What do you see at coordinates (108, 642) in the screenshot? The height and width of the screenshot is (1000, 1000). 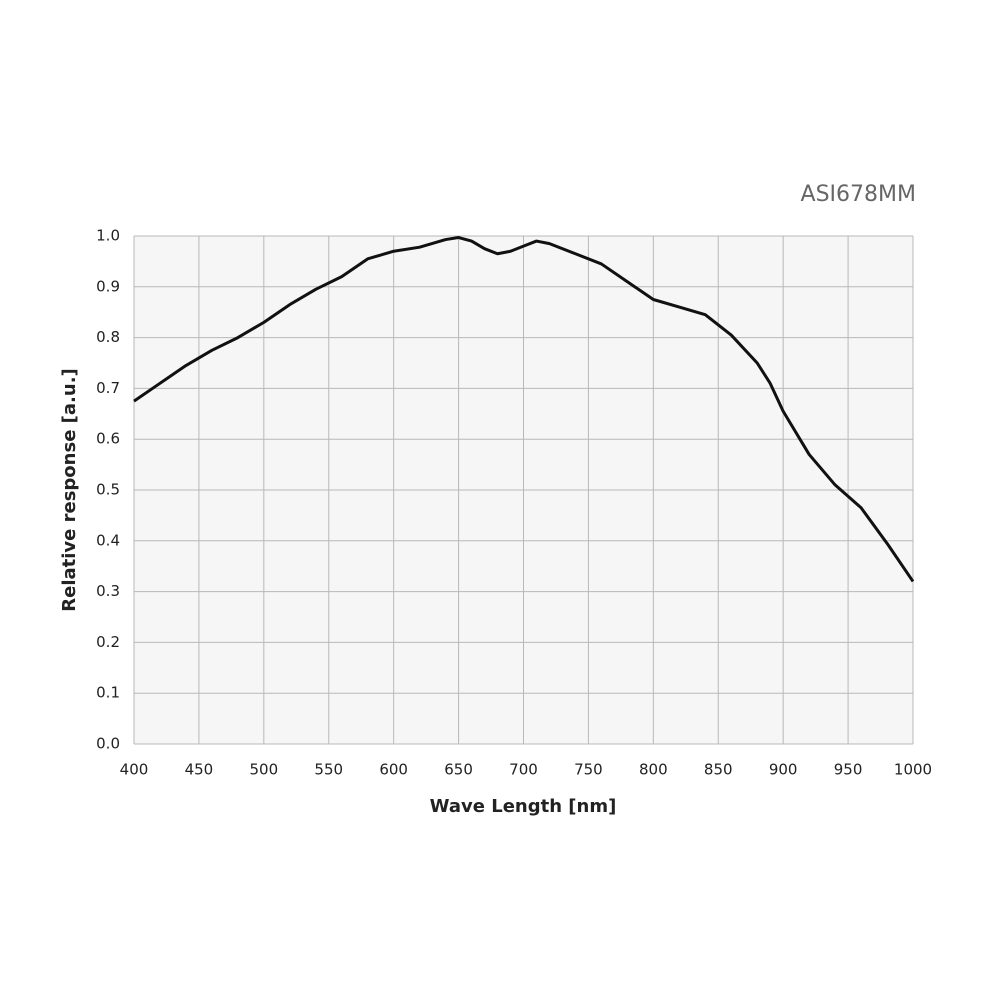 I see `y-tick-label: 0.2` at bounding box center [108, 642].